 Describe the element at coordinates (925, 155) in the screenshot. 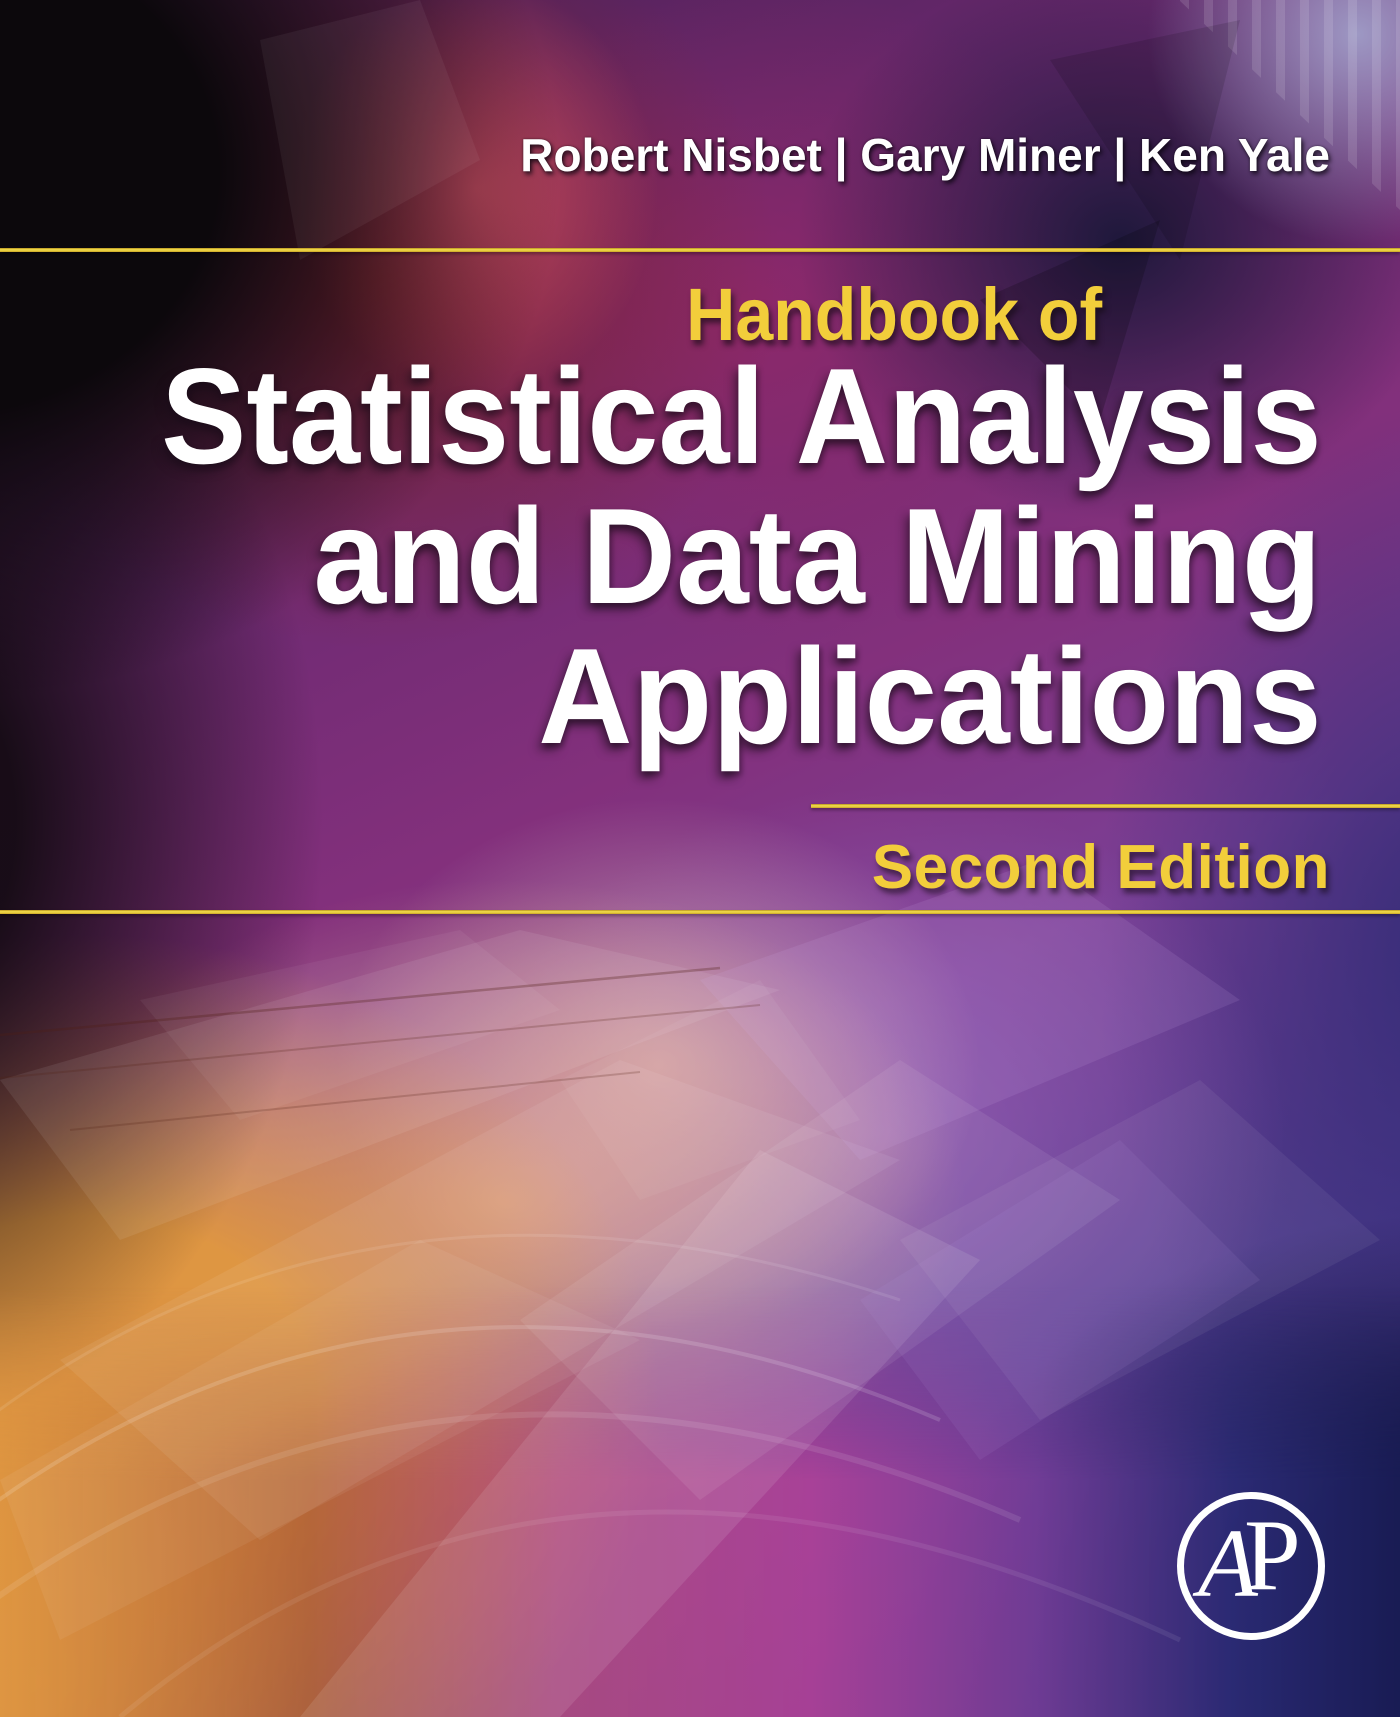

I see `author-line: Robert Nisbet | Gary Miner | Ken Yale` at that location.